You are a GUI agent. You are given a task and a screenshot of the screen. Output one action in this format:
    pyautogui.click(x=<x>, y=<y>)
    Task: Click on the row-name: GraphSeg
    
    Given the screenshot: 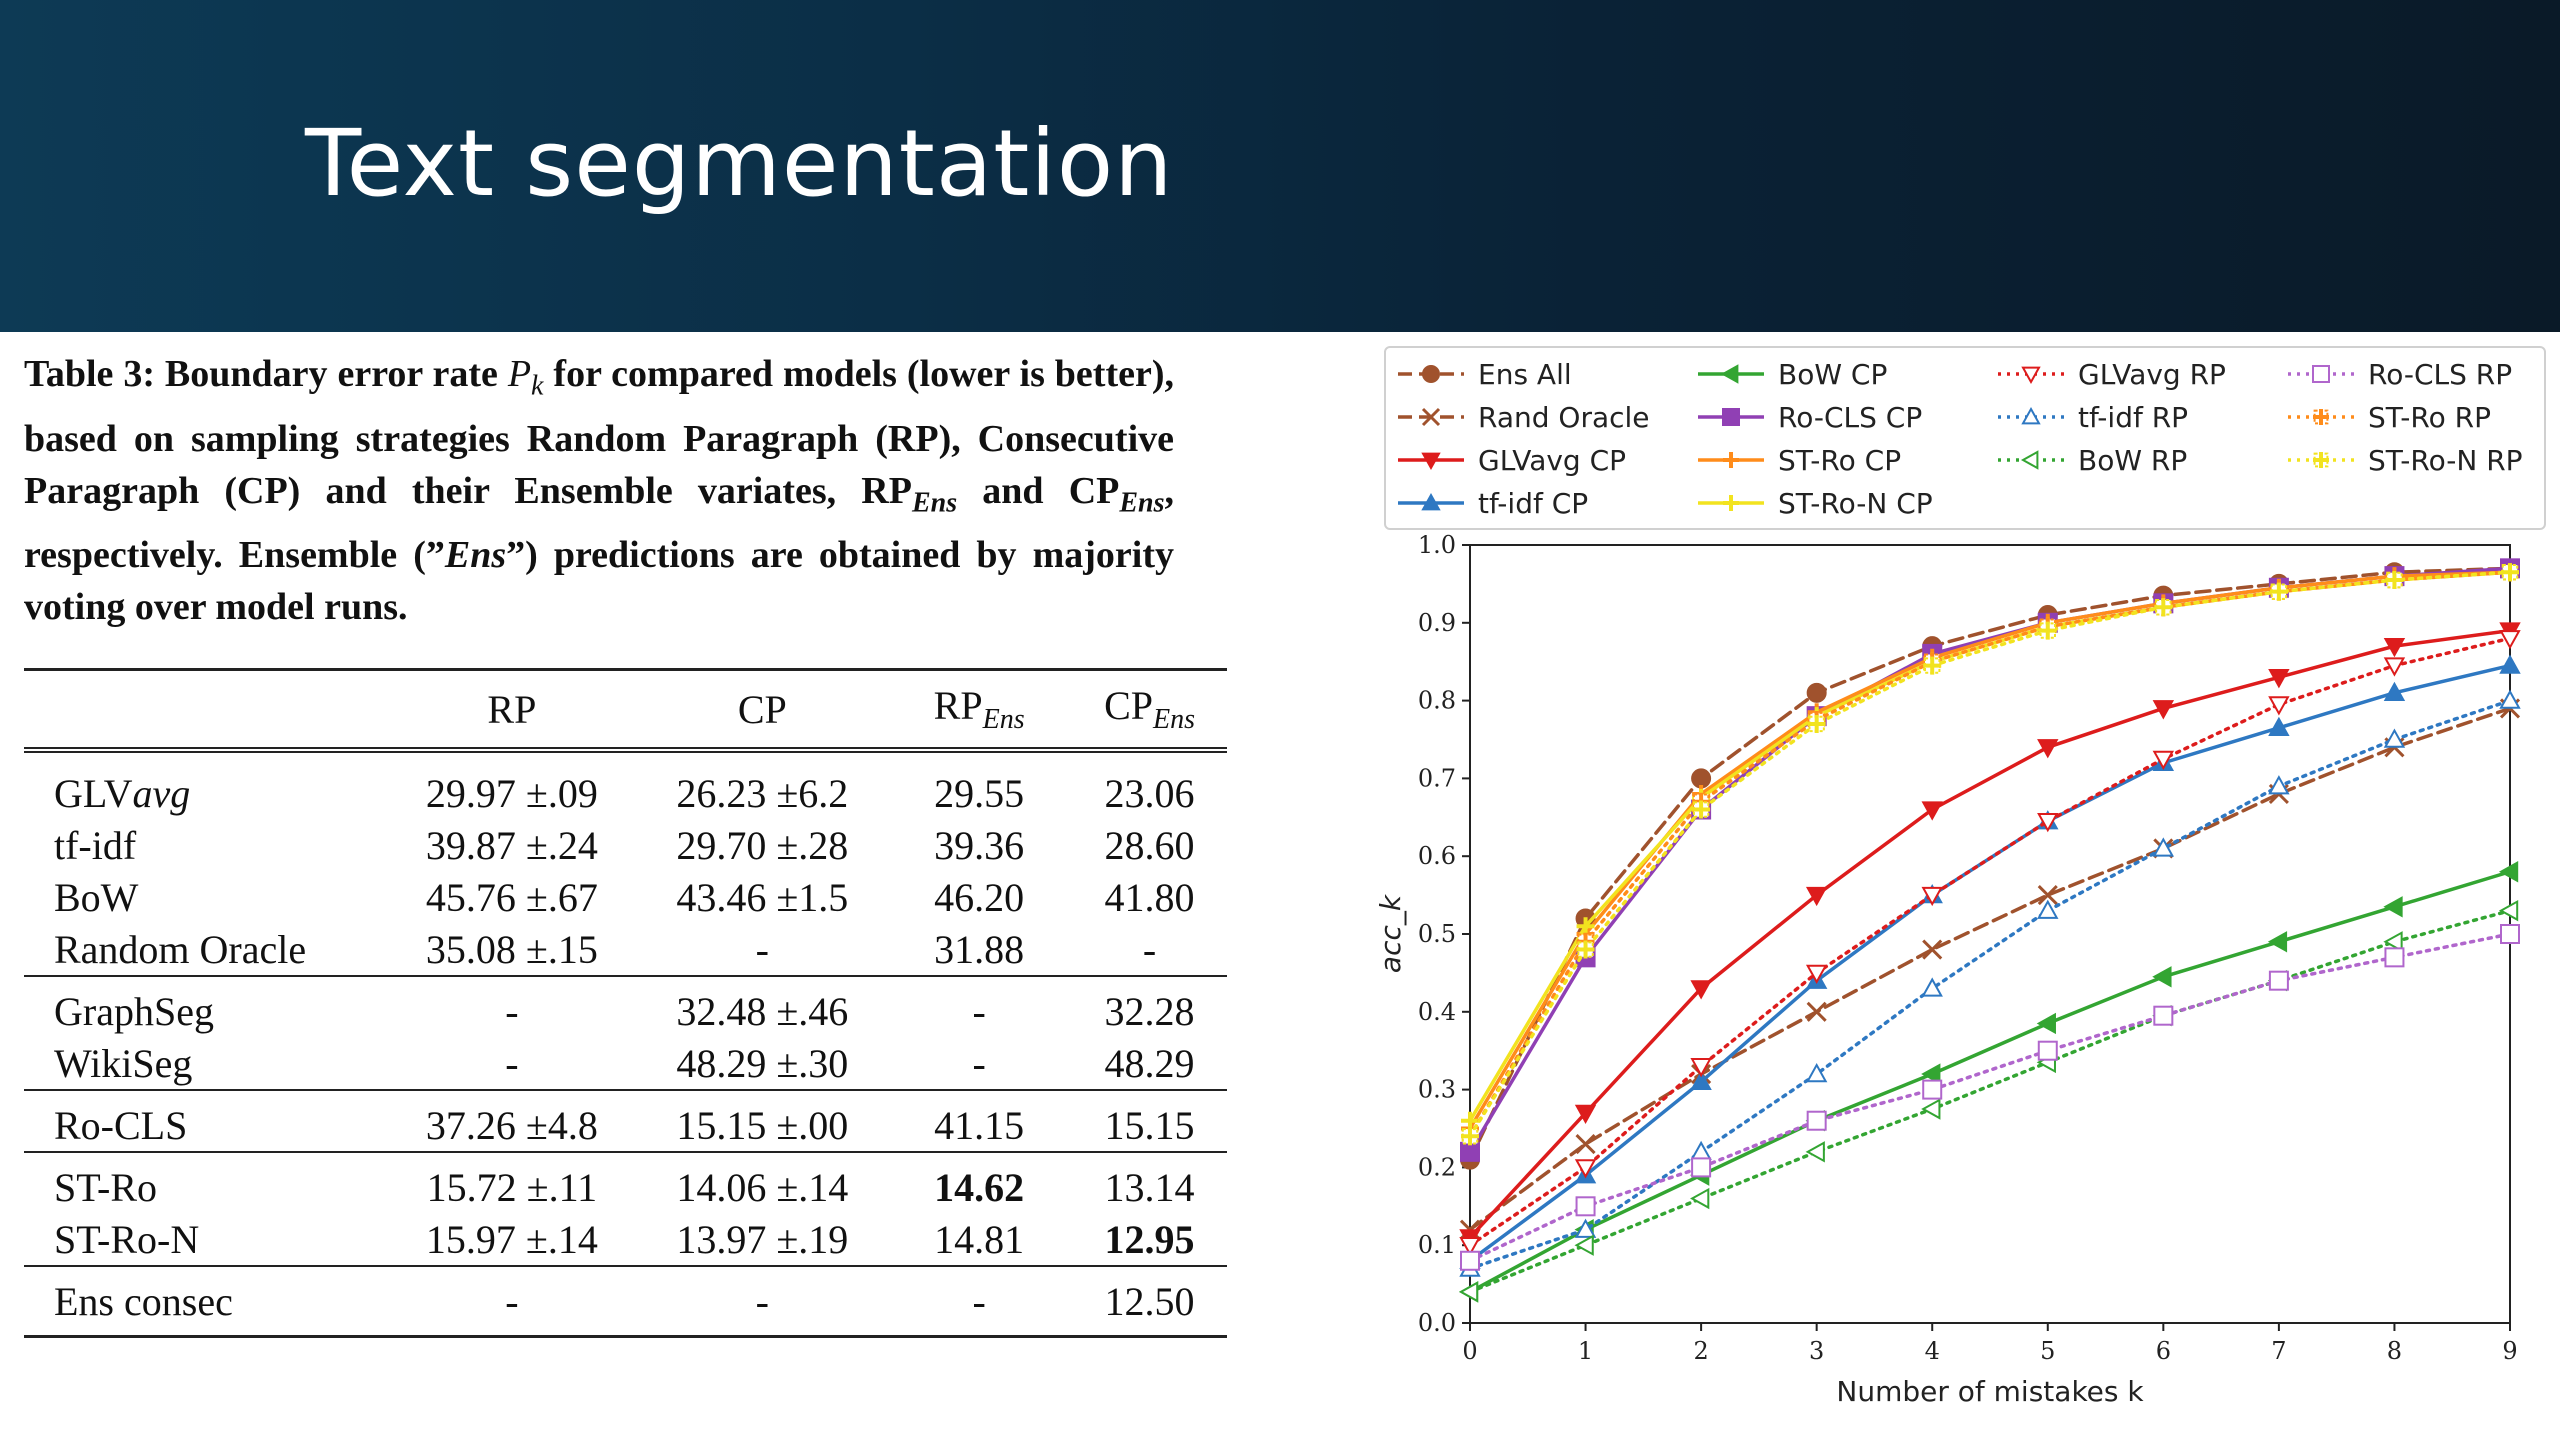 What is the action you would take?
    pyautogui.click(x=205, y=1006)
    